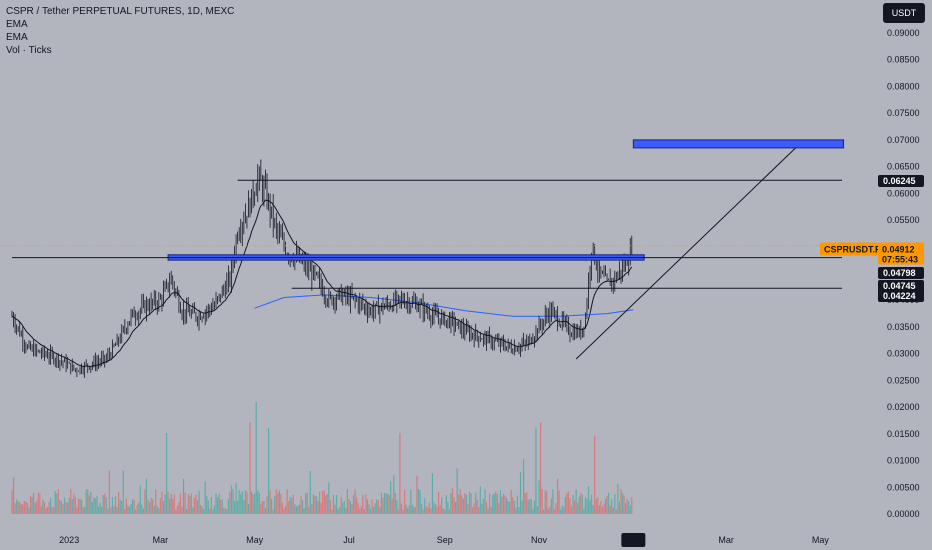 The width and height of the screenshot is (932, 550). What do you see at coordinates (29, 50) in the screenshot?
I see `indicator-volume: Vol · Ticks` at bounding box center [29, 50].